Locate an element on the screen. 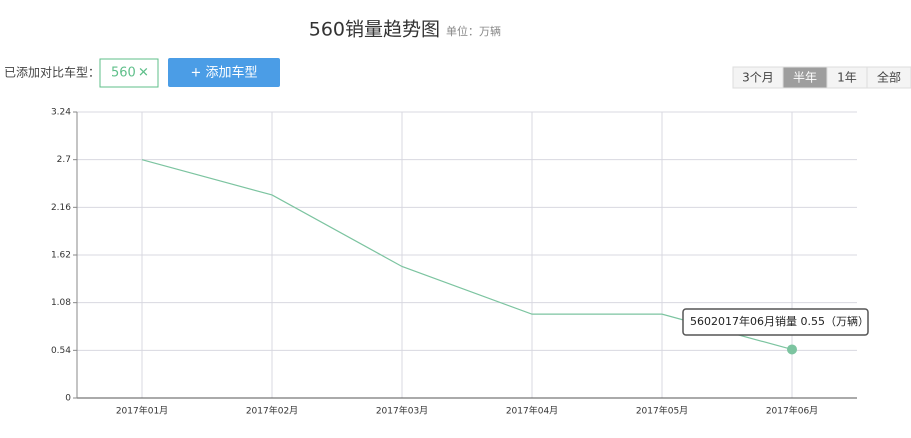 The image size is (911, 438). chart-title: 560销量趋势图 is located at coordinates (374, 30).